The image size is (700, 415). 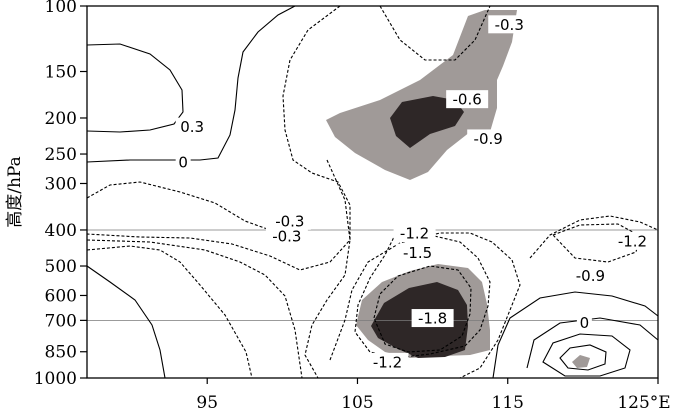 I want to click on upper-dark-core, so click(x=427, y=122).